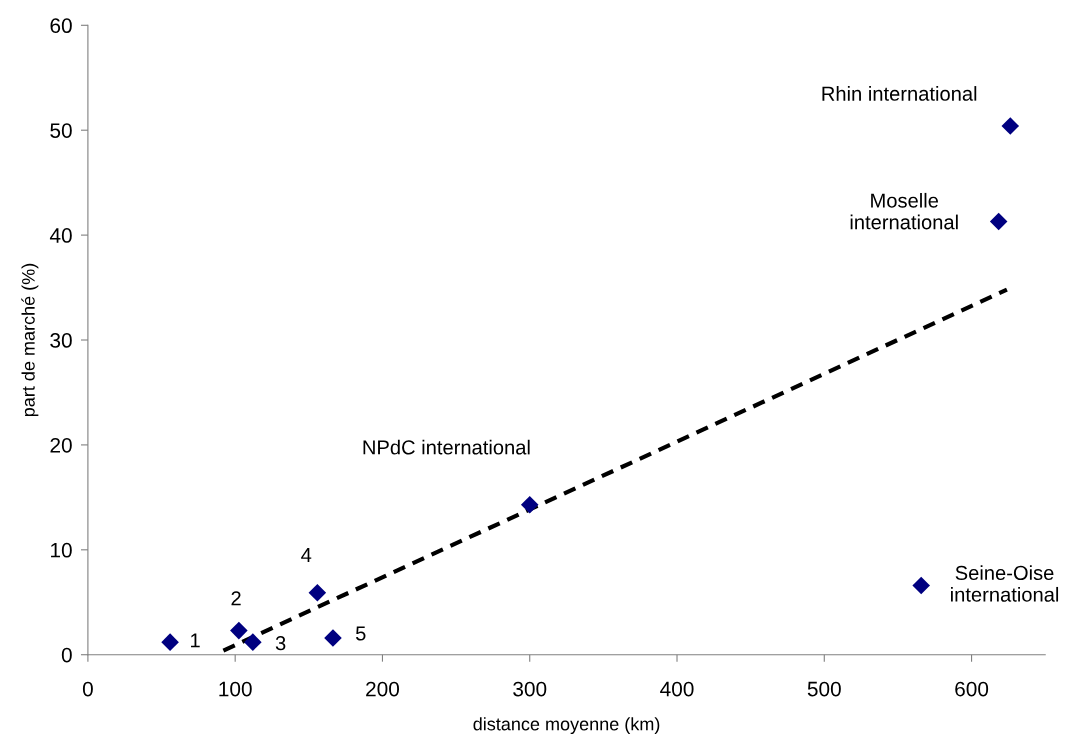 The height and width of the screenshot is (744, 1072). I want to click on x-tick-label: 300, so click(530, 689).